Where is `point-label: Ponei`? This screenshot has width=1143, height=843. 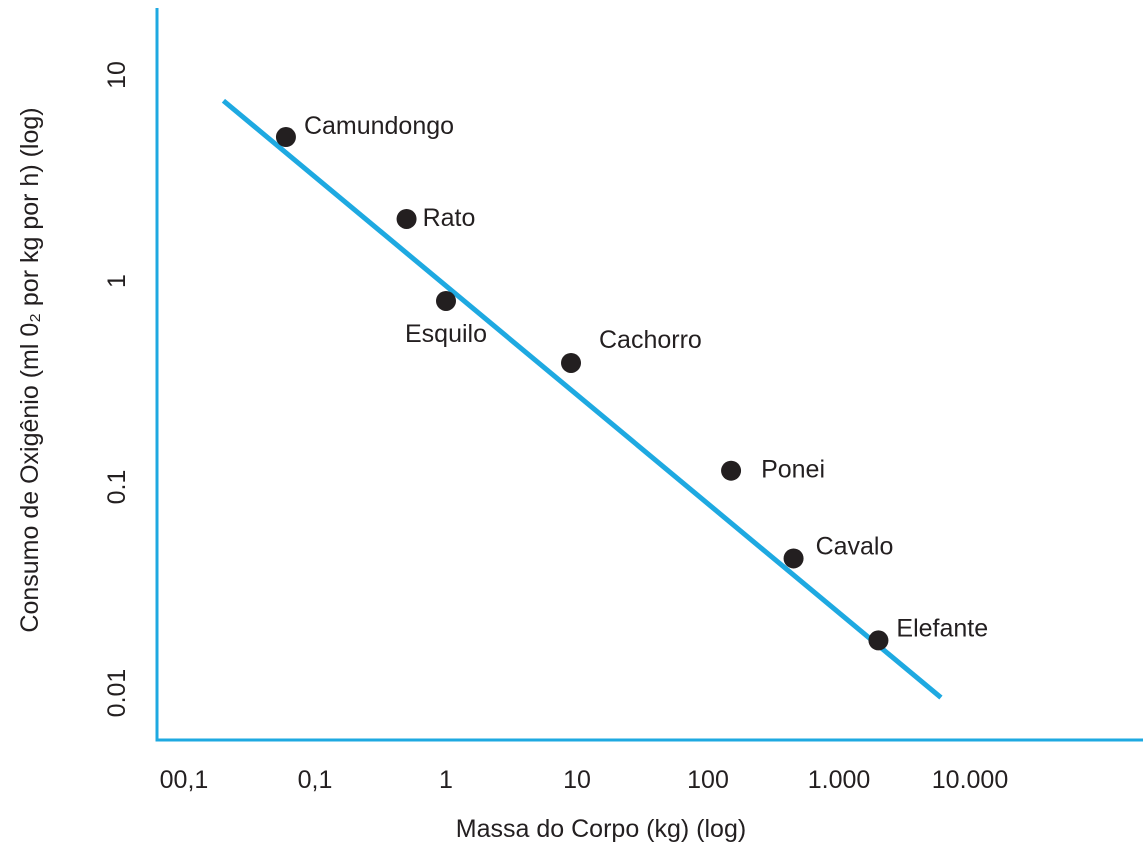 point-label: Ponei is located at coordinates (793, 470).